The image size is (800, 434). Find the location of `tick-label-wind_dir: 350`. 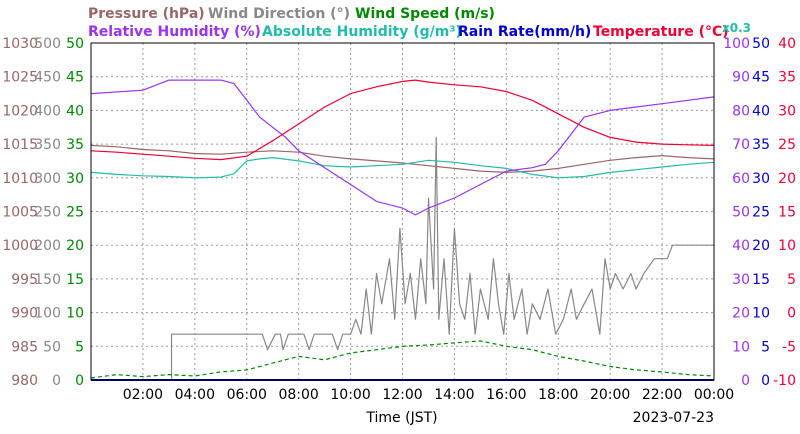

tick-label-wind_dir: 350 is located at coordinates (47, 145).